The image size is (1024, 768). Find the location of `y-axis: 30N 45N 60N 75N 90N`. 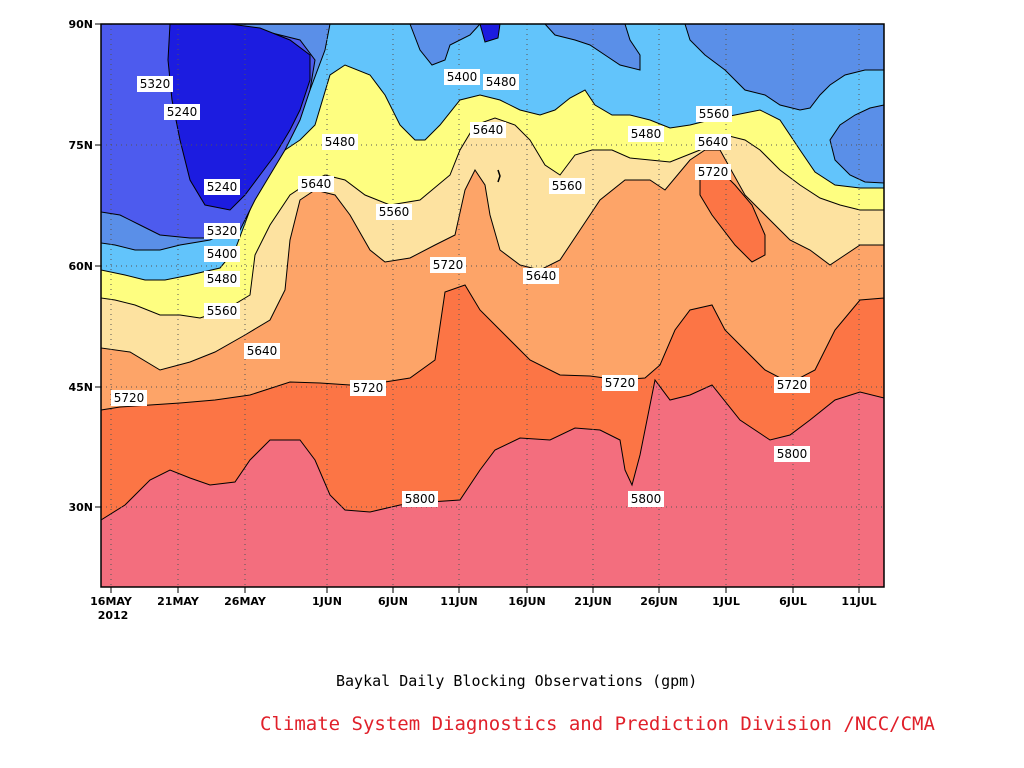

y-axis: 30N 45N 60N 75N 90N is located at coordinates (84, 266).